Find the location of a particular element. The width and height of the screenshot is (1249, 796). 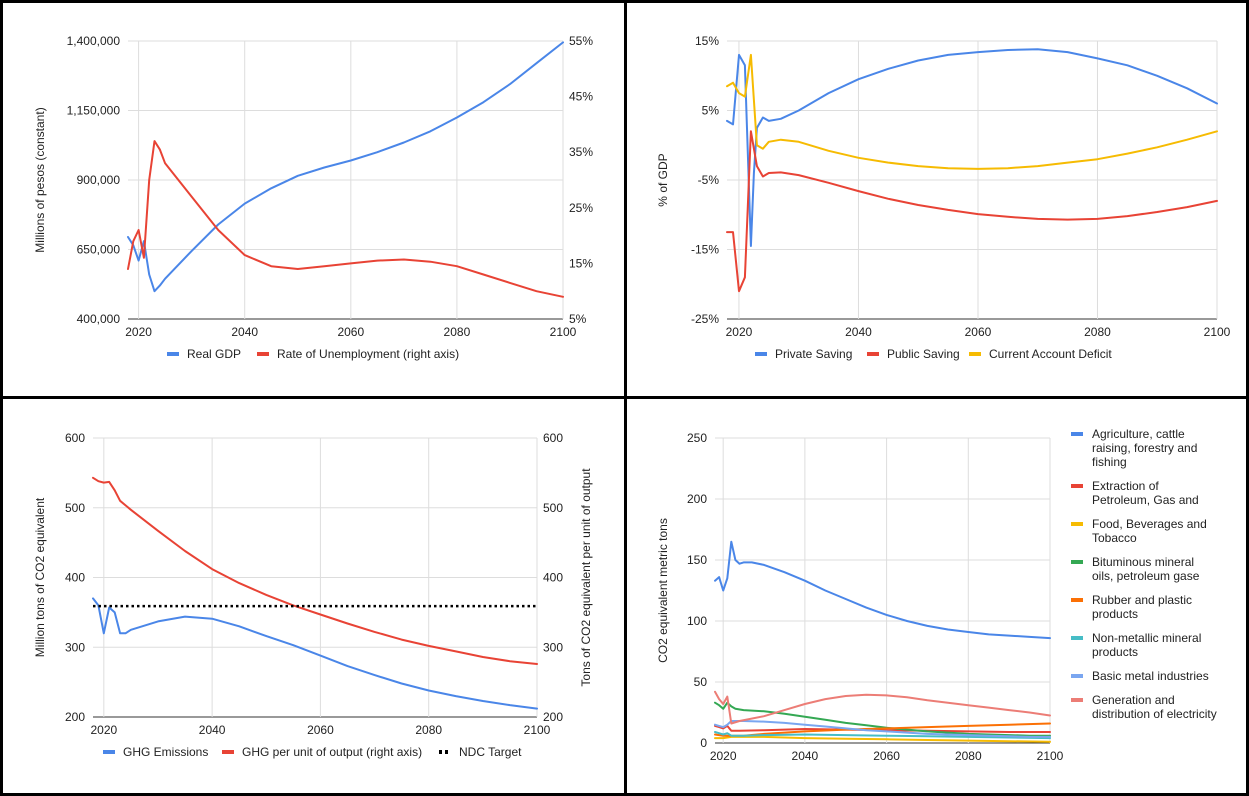

y-tick-label: 50 is located at coordinates (701, 682).